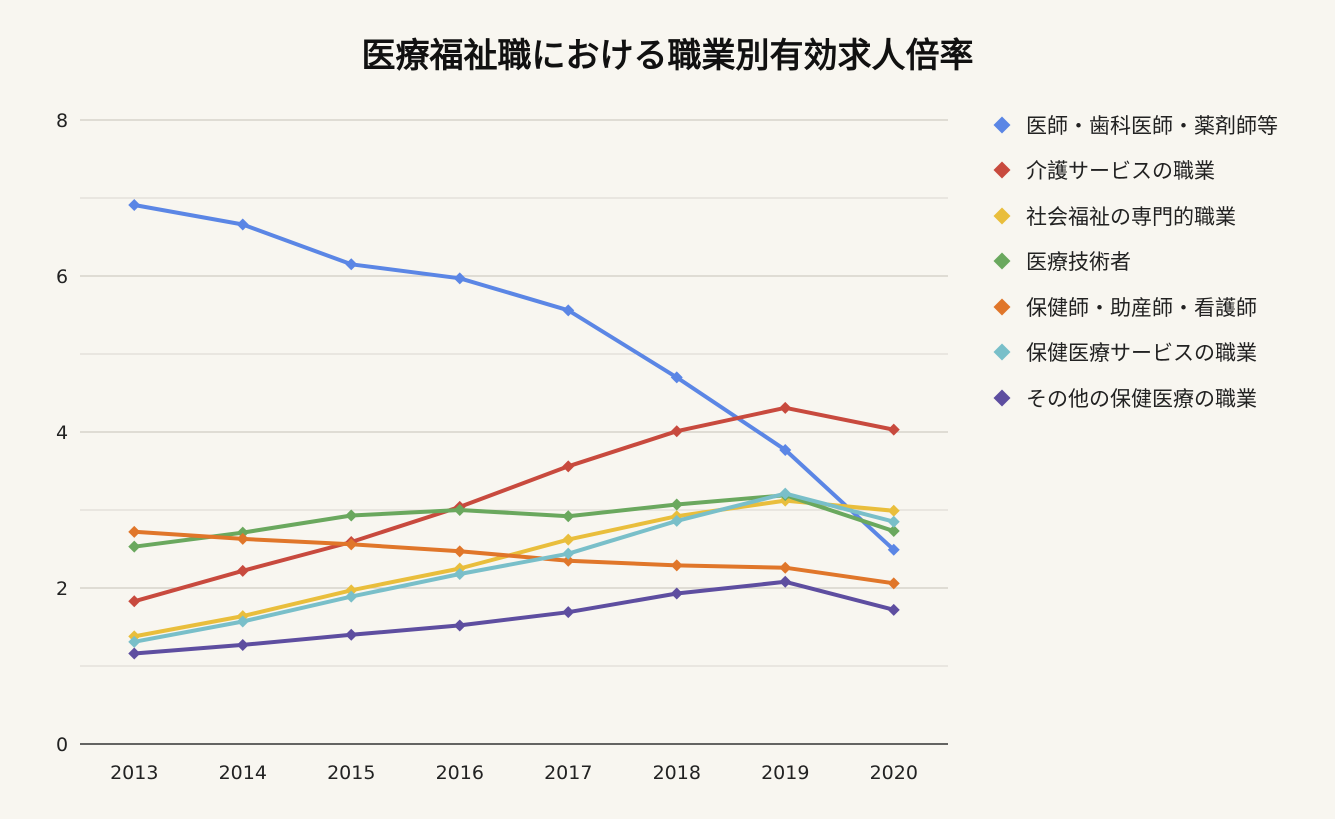  What do you see at coordinates (351, 596) in the screenshot?
I see `data-point-6-2015` at bounding box center [351, 596].